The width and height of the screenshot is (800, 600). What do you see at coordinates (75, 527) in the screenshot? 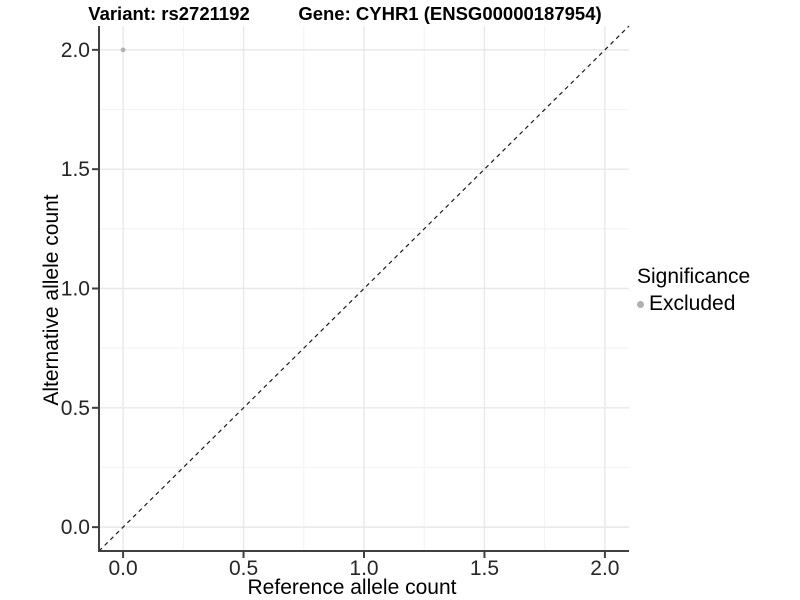
I see `y-tick-label: 0.0` at bounding box center [75, 527].